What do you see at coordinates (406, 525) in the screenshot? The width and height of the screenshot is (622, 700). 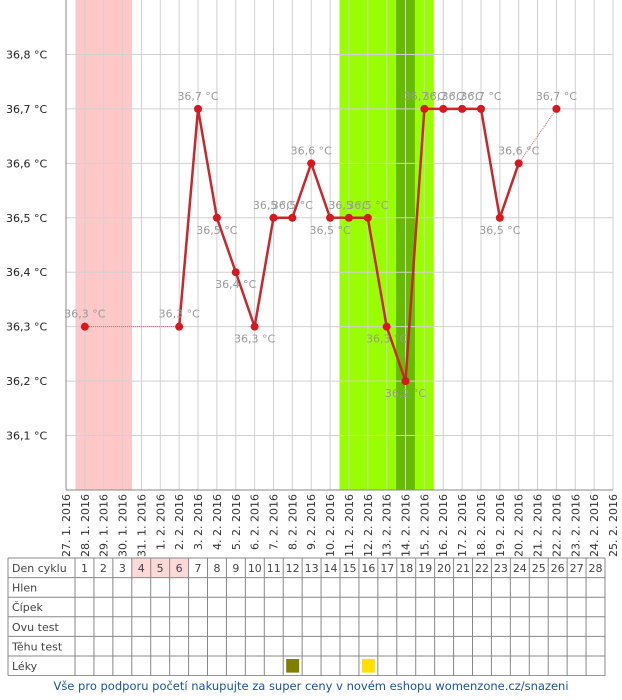 I see `x-tick-label: 14. 2. 2016` at bounding box center [406, 525].